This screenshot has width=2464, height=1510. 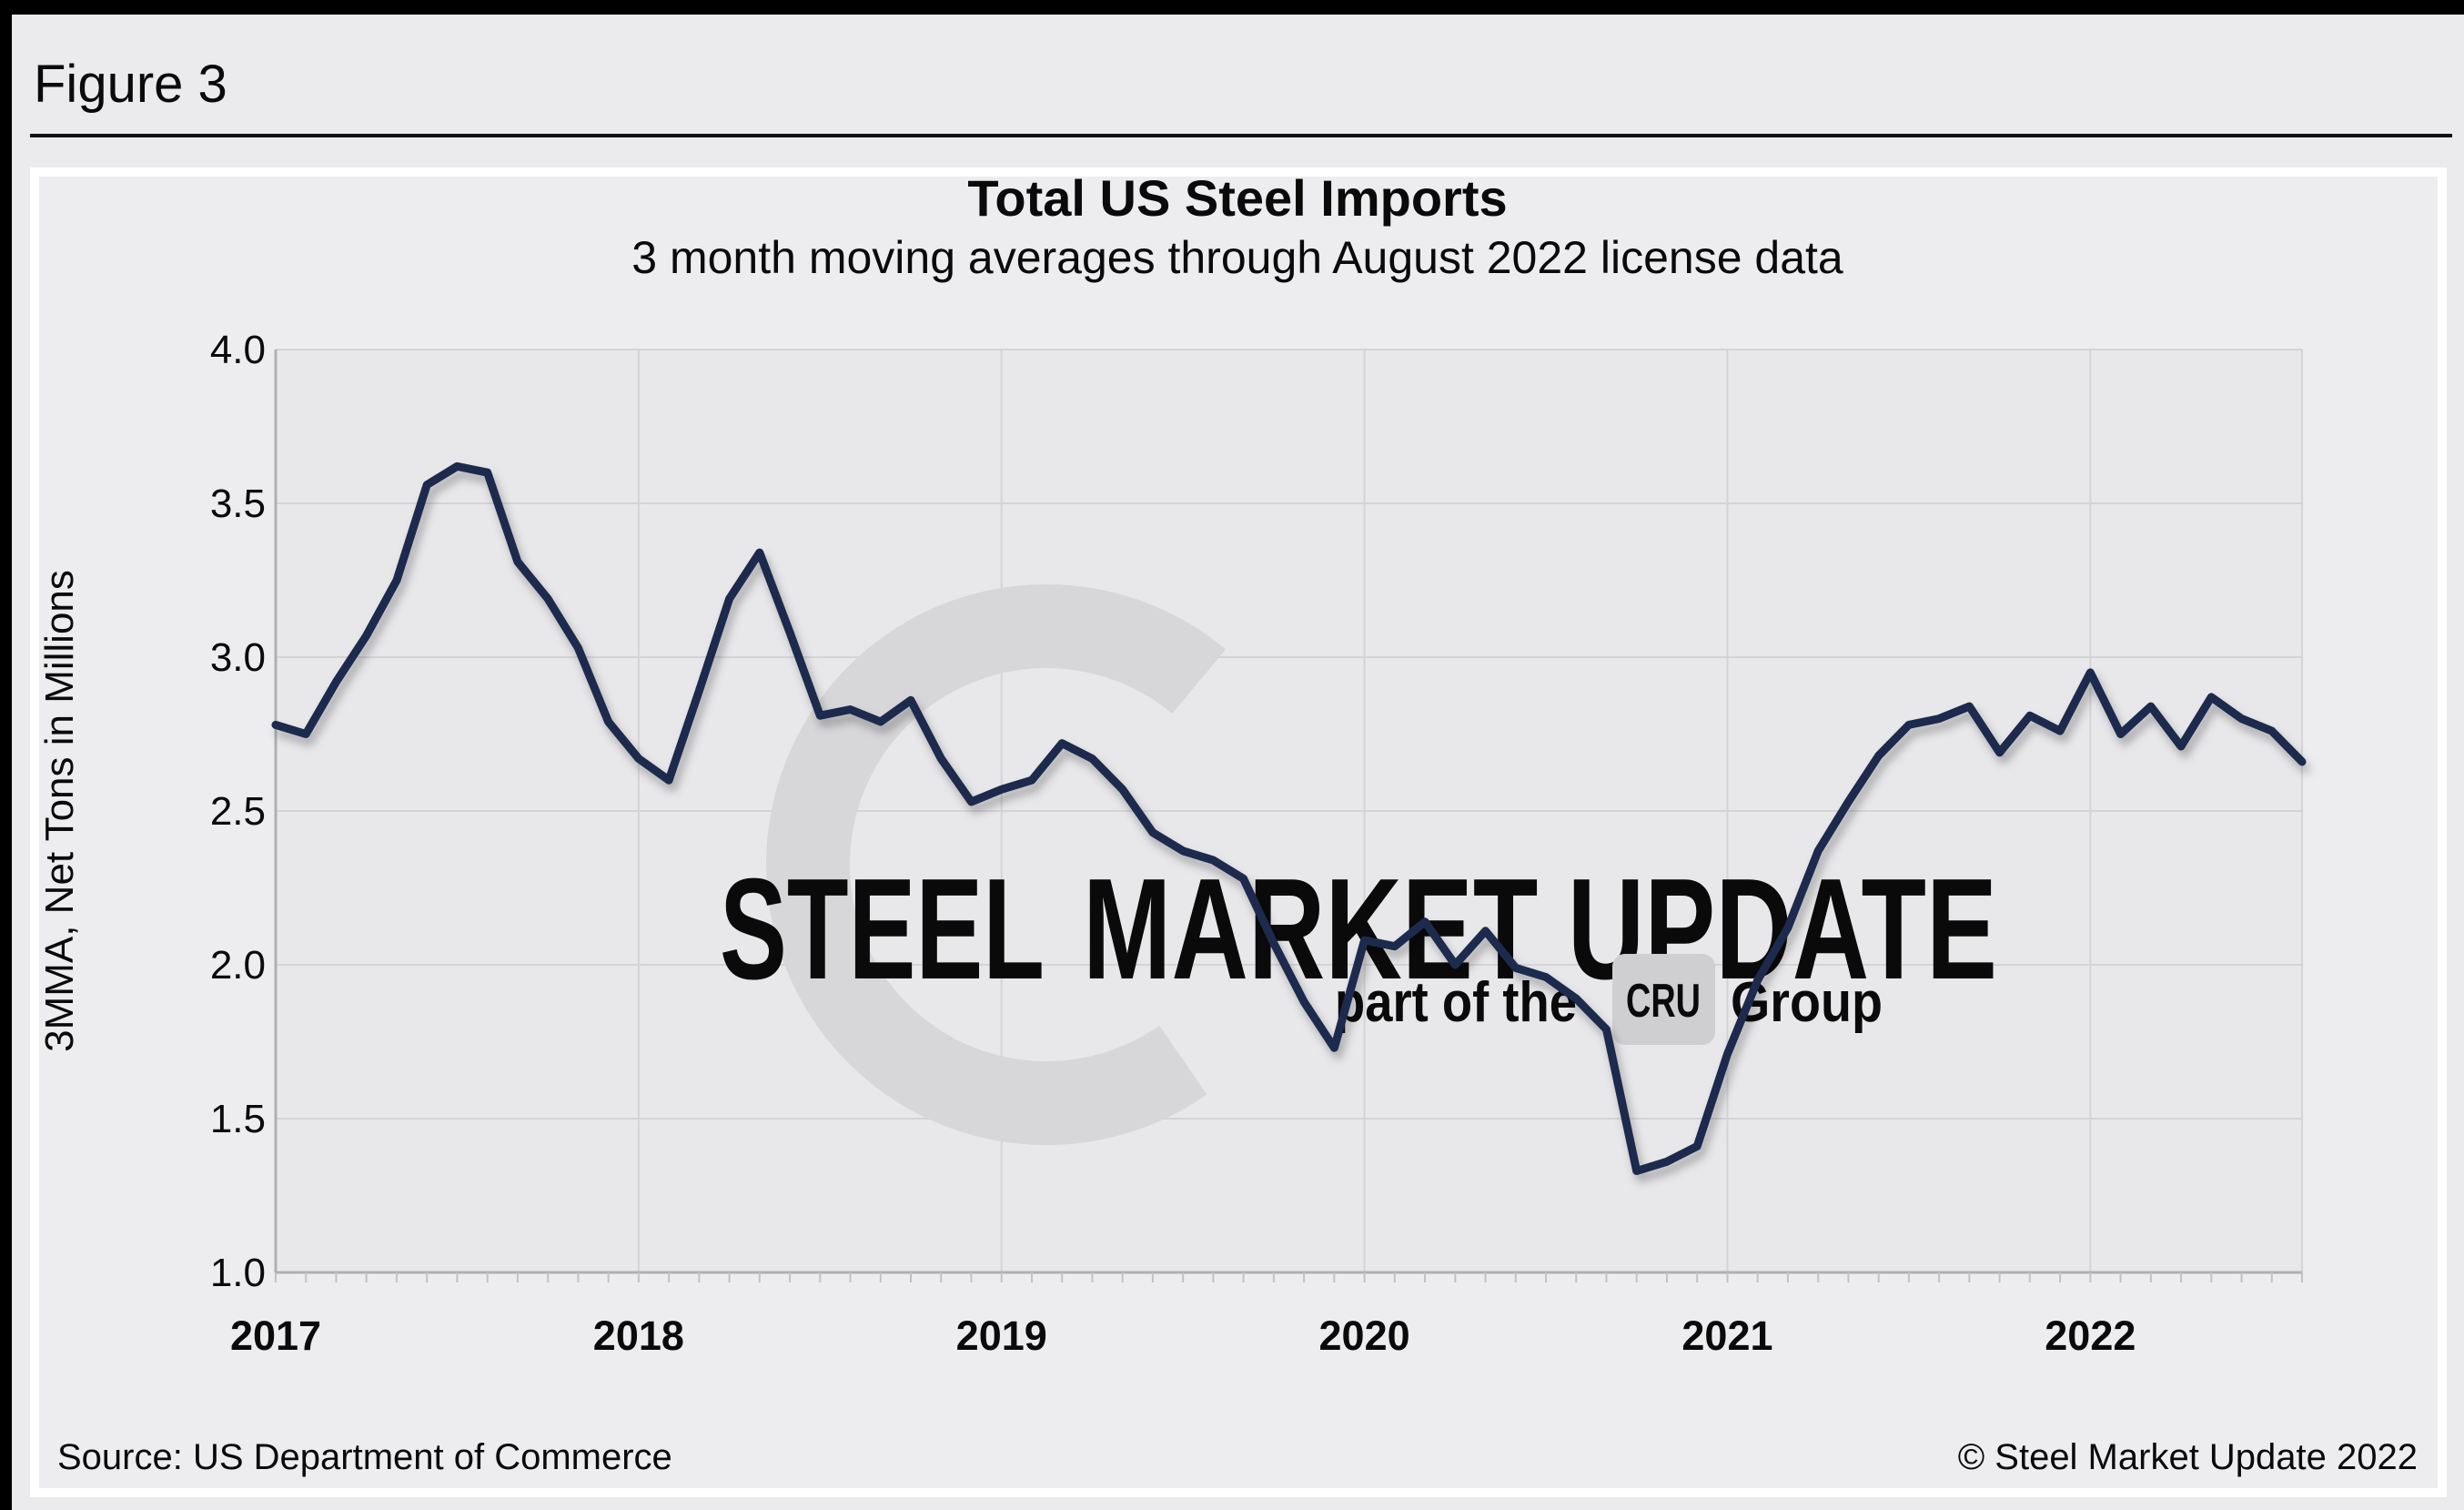 I want to click on watermark-tagline-prefix-text: part of the, so click(x=1456, y=1002).